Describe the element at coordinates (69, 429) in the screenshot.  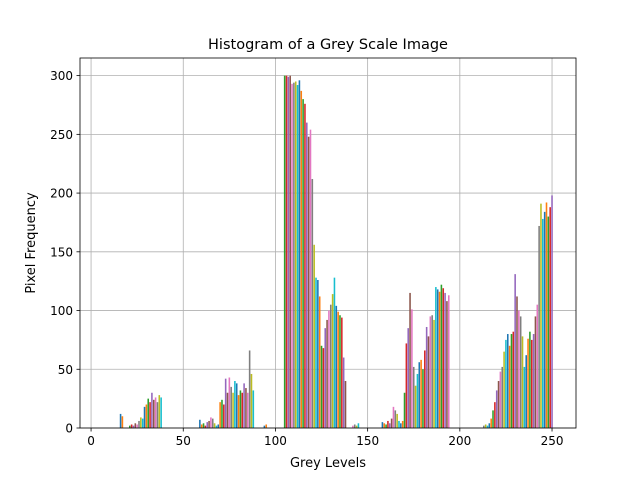
I see `y-tick-label: 0` at that location.